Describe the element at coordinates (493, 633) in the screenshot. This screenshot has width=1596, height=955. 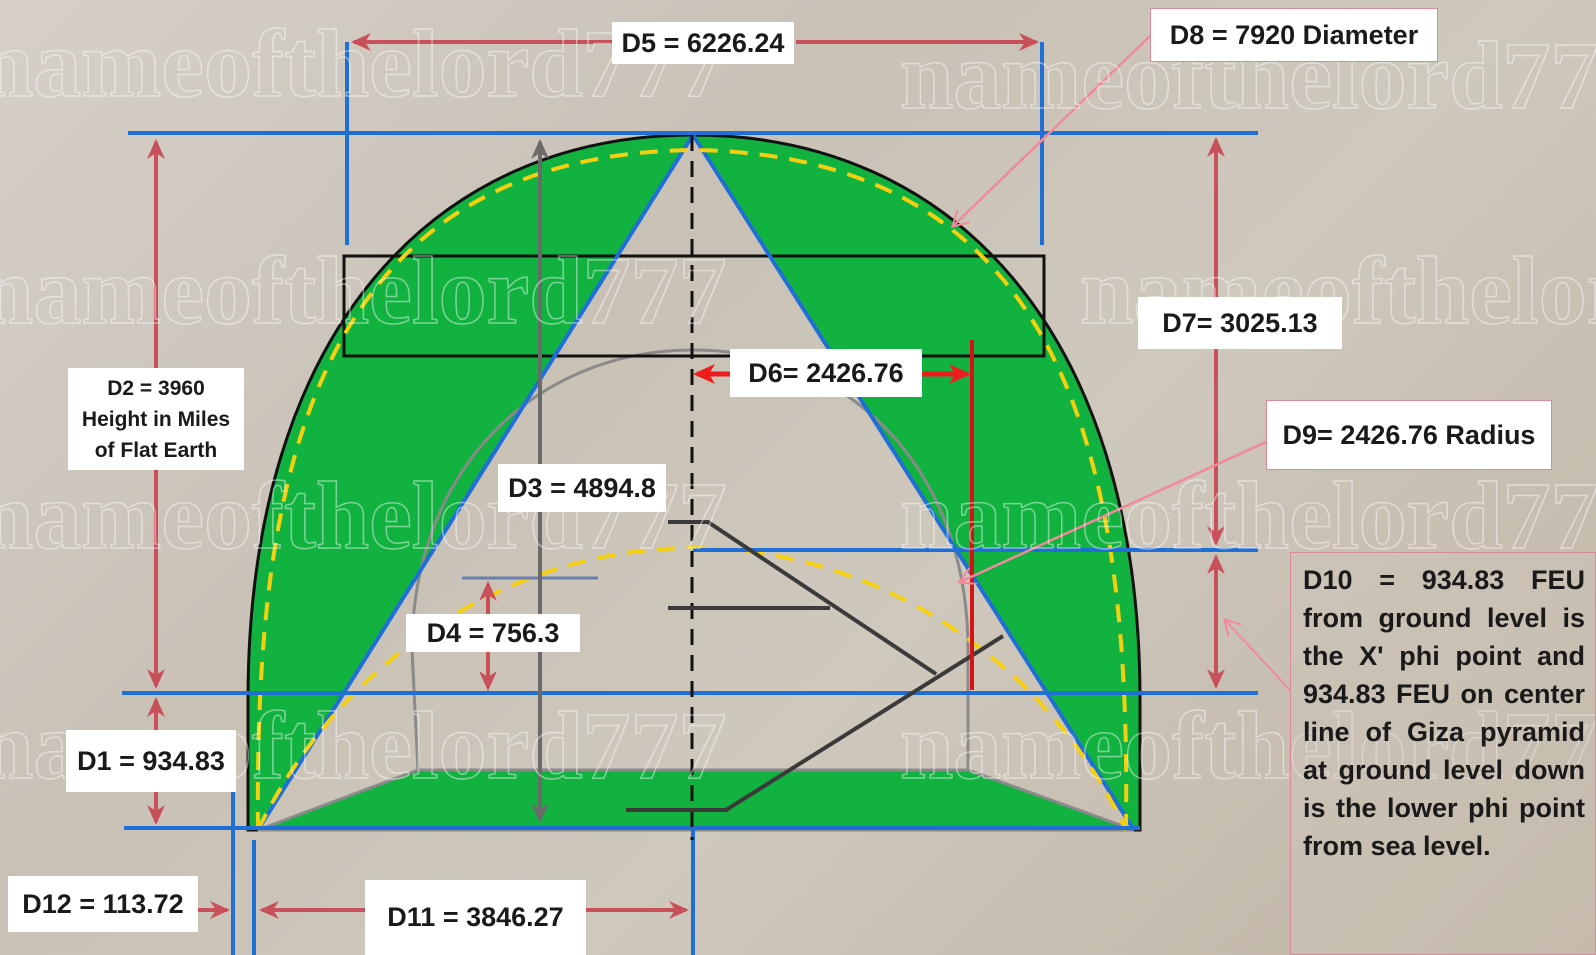
I see `label-d4: D4 = 756.3` at that location.